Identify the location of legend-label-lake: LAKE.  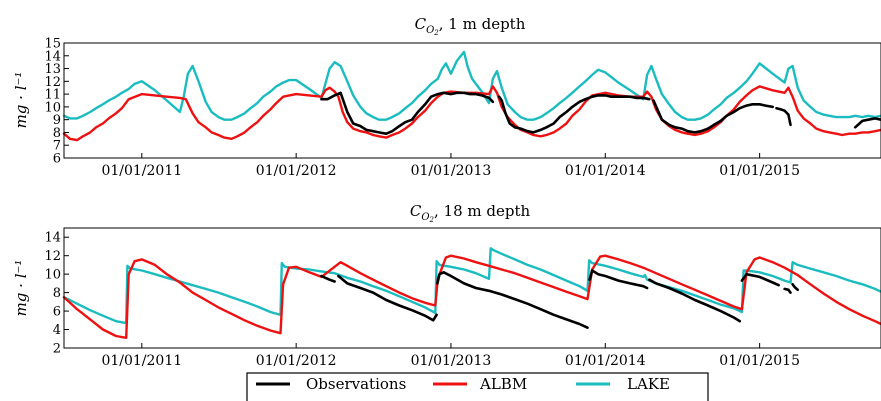
(648, 384).